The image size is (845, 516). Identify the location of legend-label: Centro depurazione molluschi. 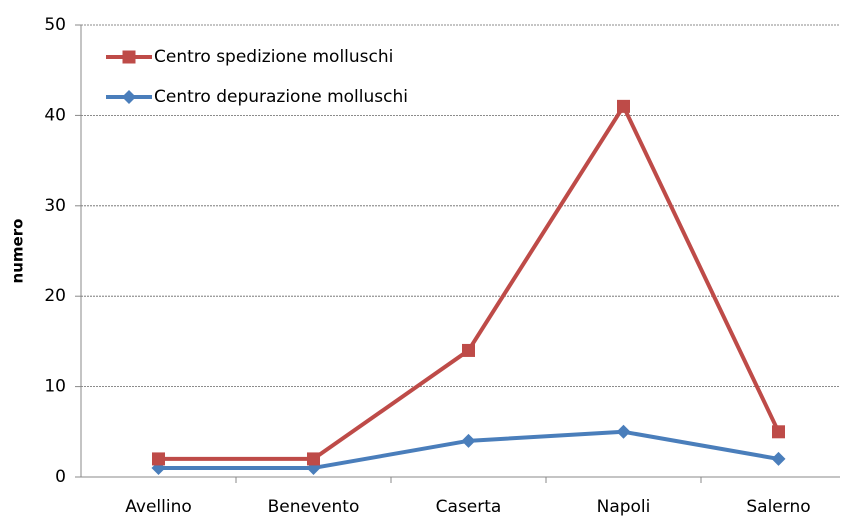
(281, 97).